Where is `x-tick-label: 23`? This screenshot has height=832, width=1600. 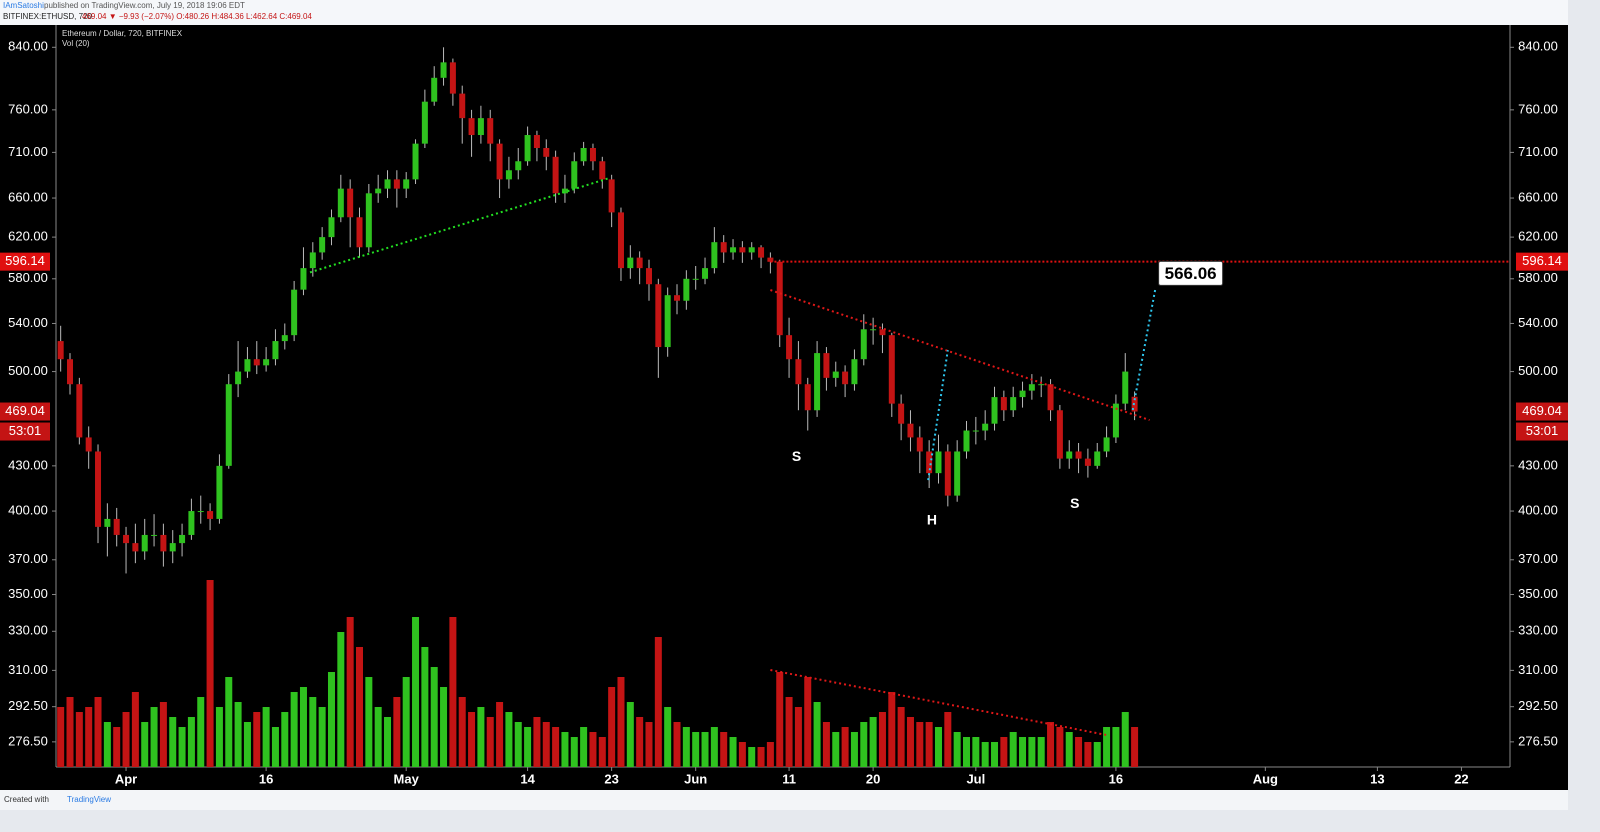
x-tick-label: 23 is located at coordinates (611, 778).